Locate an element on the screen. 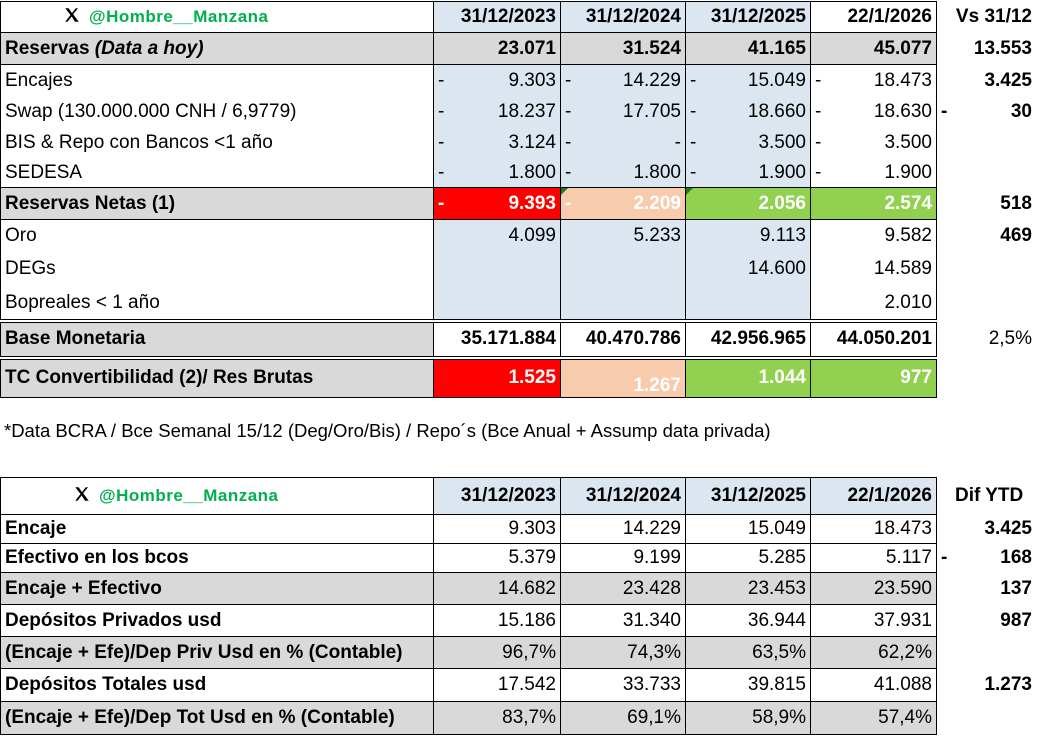 The image size is (1044, 741). cell: - 17.705 is located at coordinates (623, 112).